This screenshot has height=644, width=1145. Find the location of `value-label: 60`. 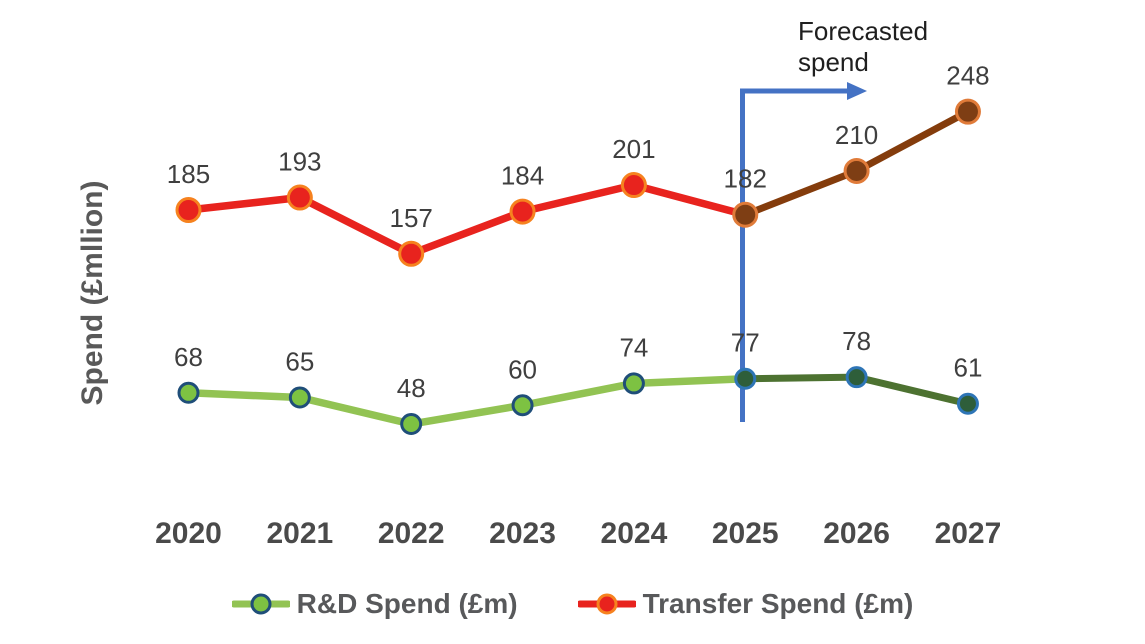

value-label: 60 is located at coordinates (522, 369).